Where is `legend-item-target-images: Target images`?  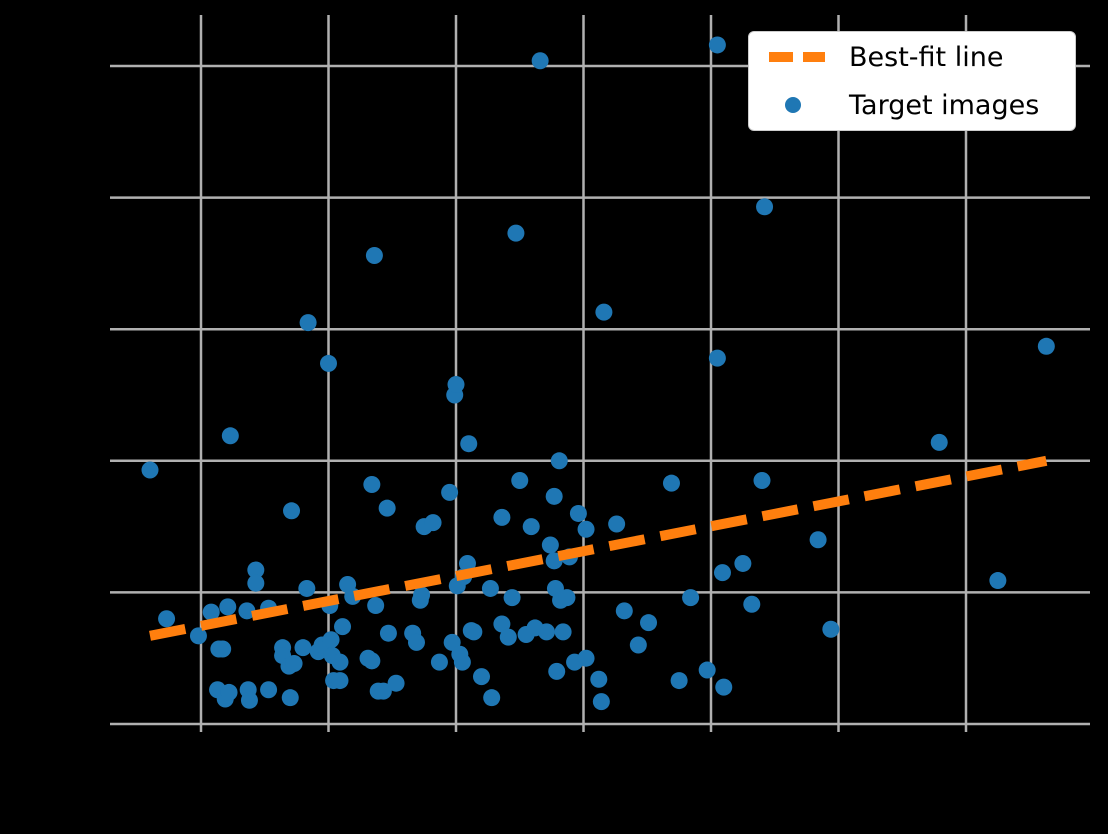 legend-item-target-images: Target images is located at coordinates (912, 105).